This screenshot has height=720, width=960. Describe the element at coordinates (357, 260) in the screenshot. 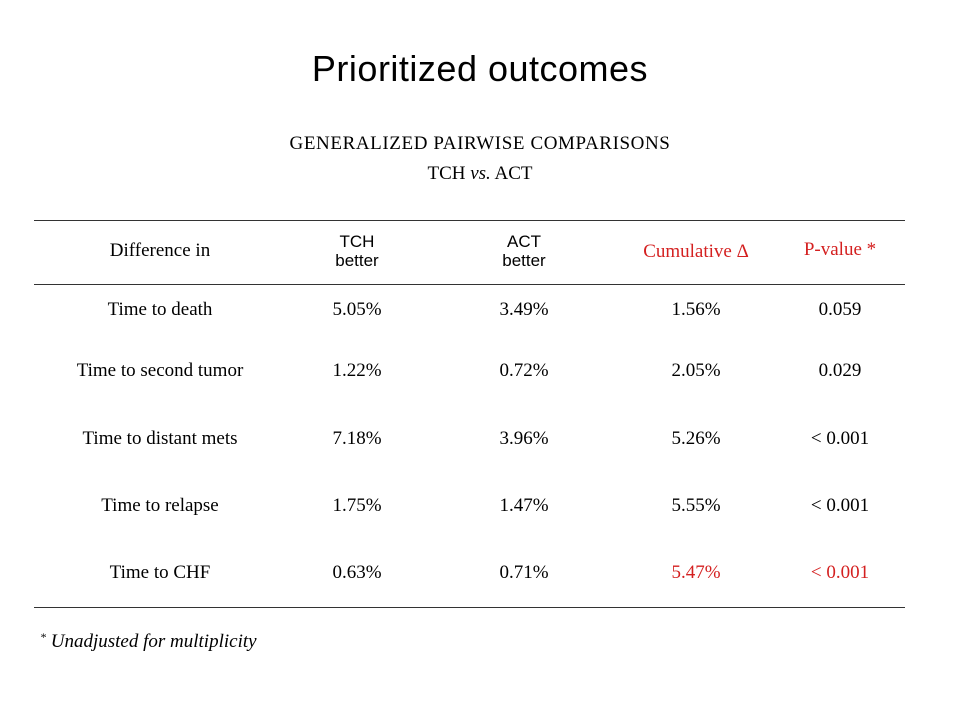

I see `header-tch-line2: better` at that location.